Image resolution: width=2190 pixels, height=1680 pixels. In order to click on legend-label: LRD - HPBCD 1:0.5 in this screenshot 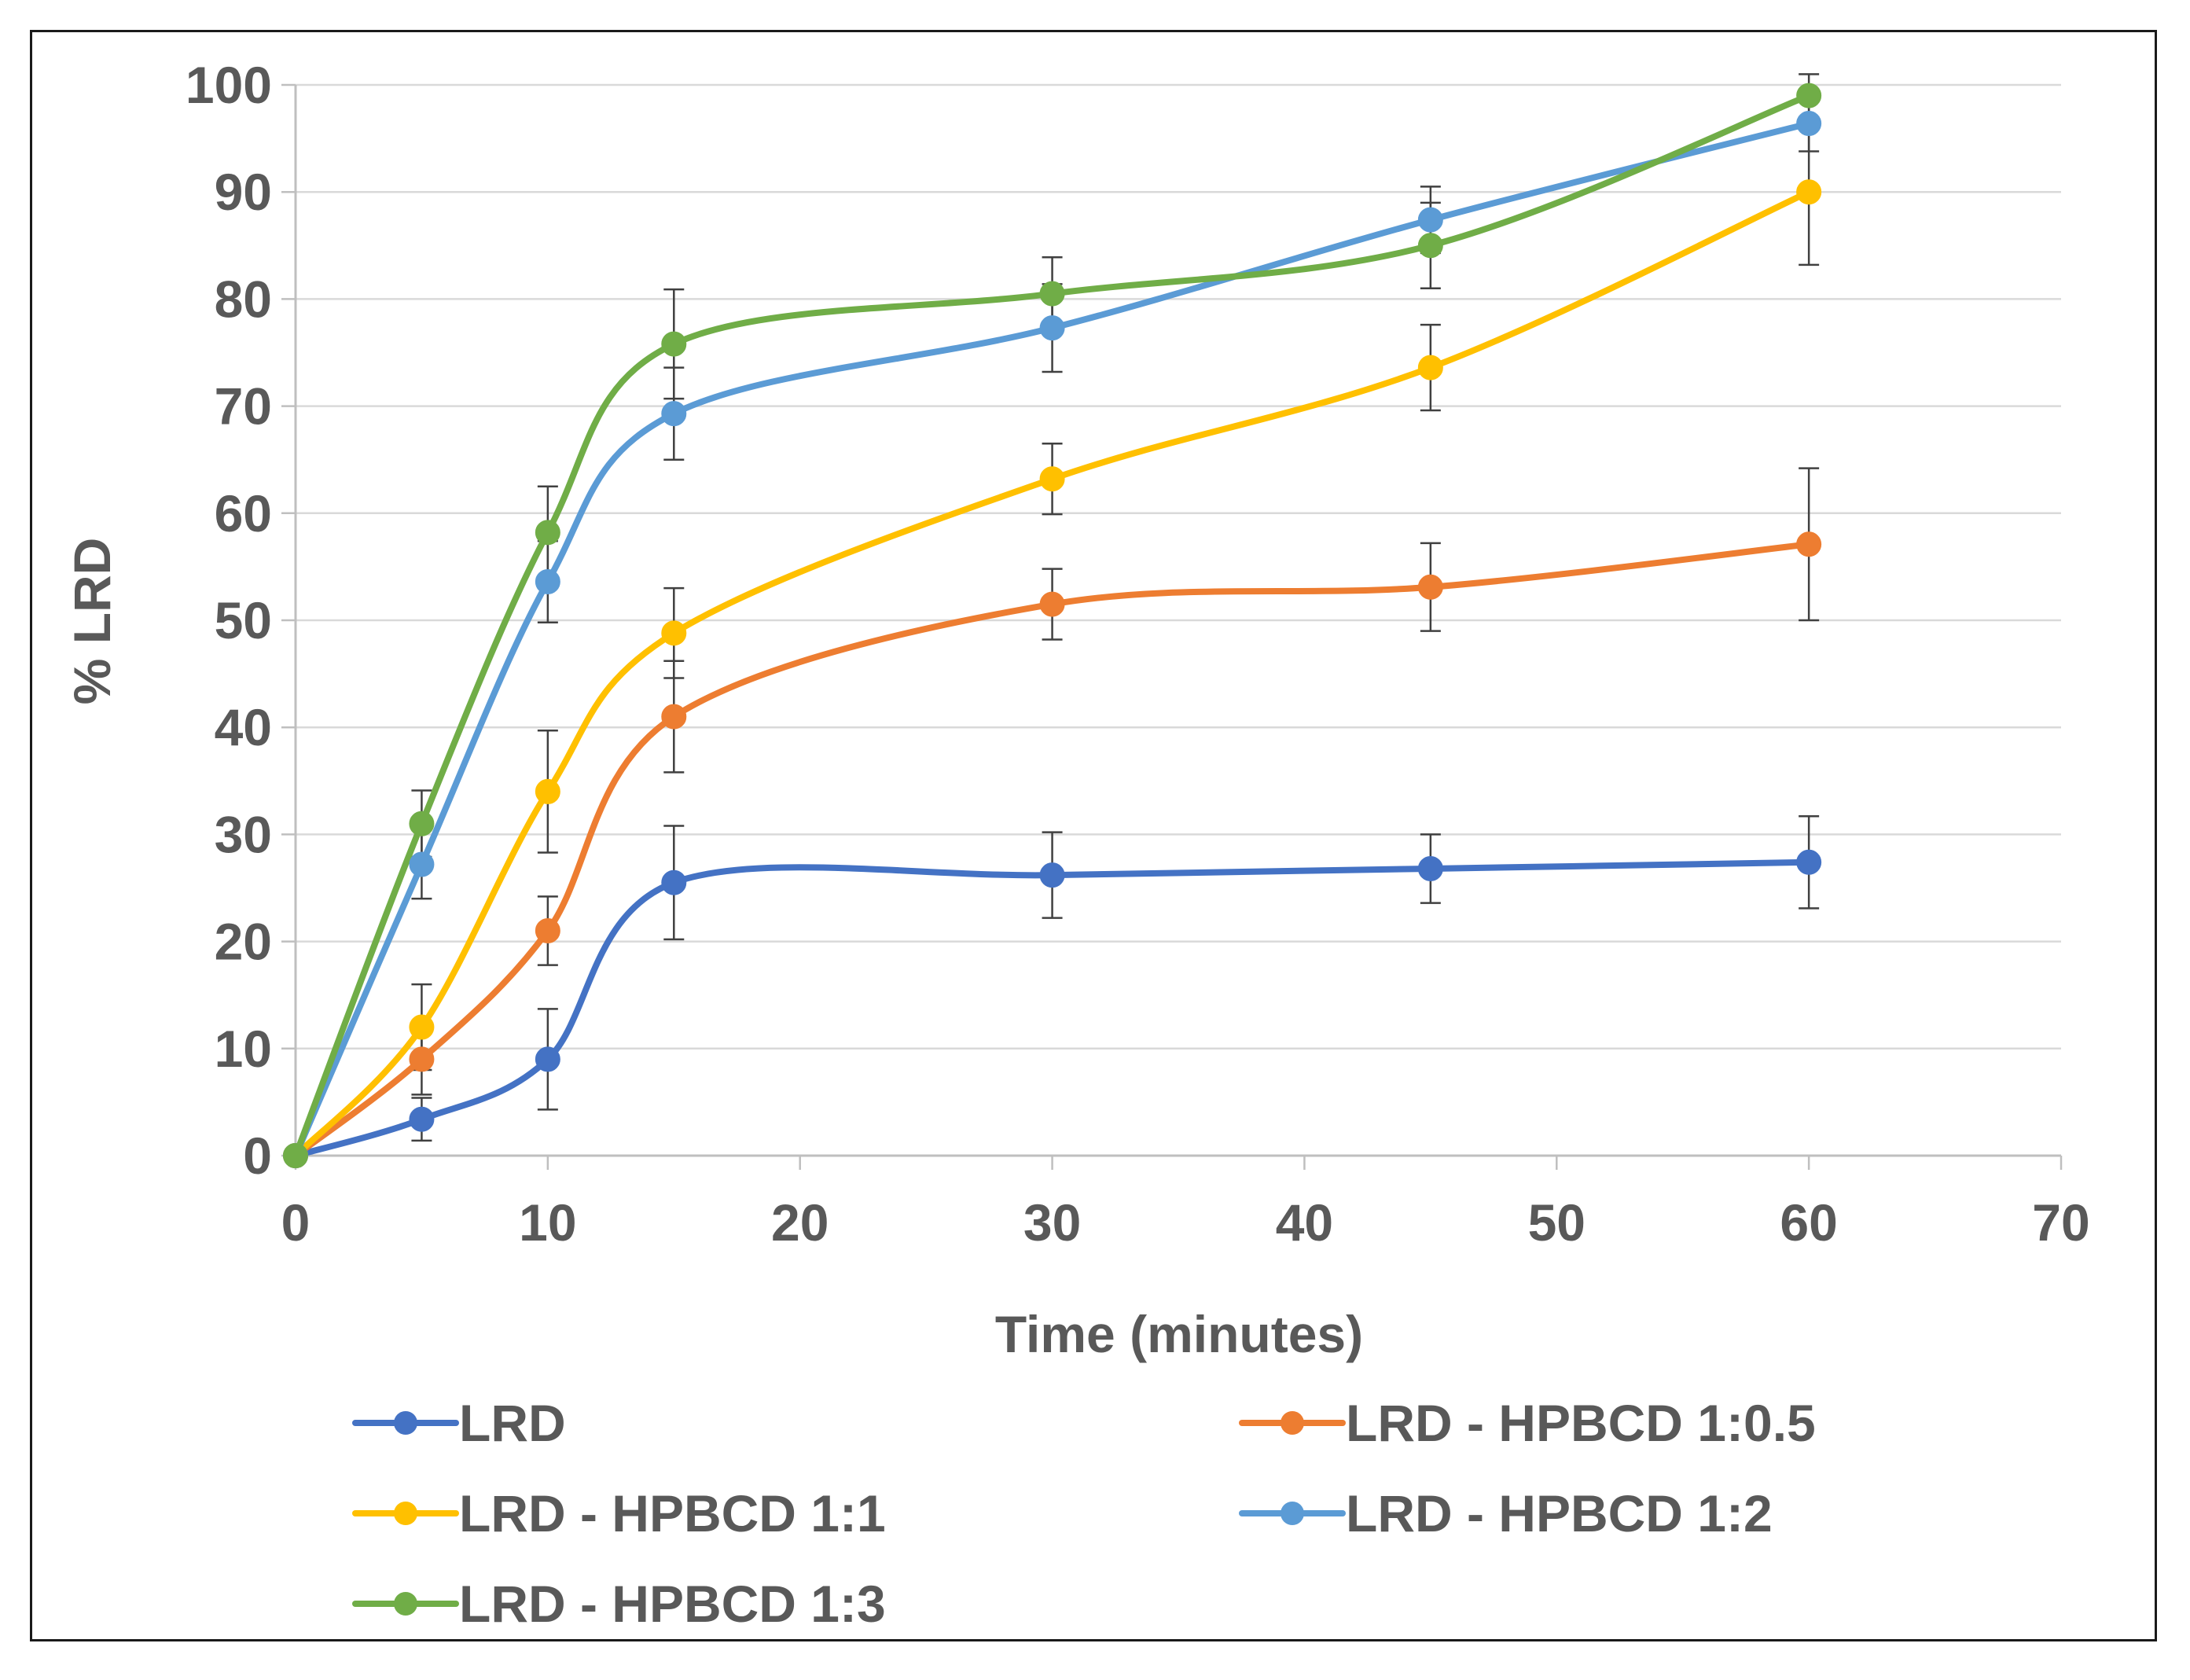, I will do `click(1581, 1423)`.